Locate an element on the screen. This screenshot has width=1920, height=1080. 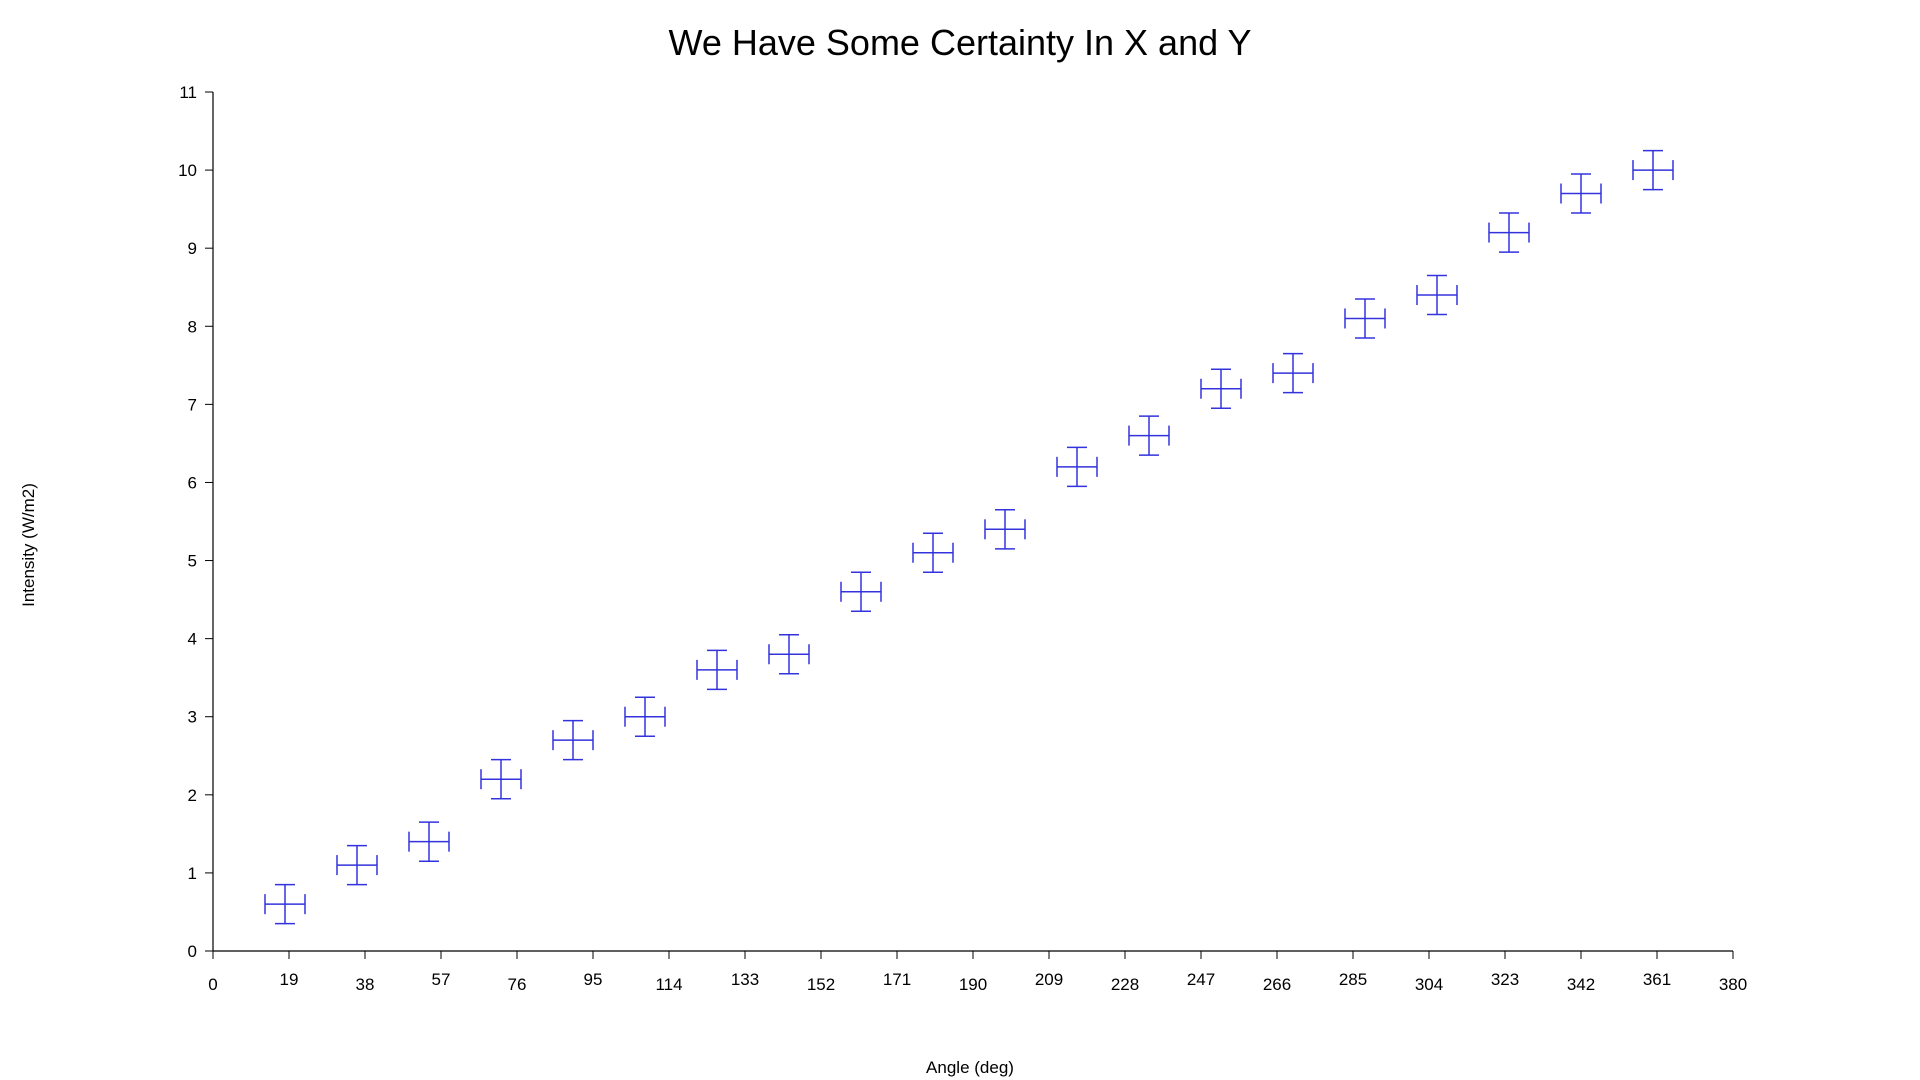
x-tick-label: 247 is located at coordinates (1201, 979).